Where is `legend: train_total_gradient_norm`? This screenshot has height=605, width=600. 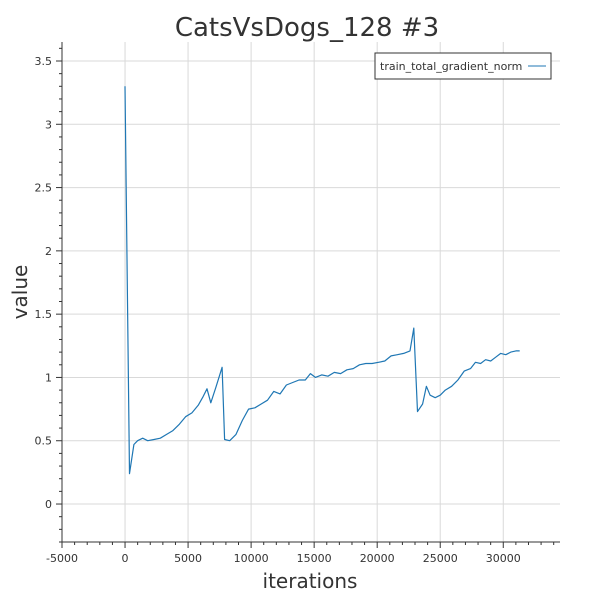
legend: train_total_gradient_norm is located at coordinates (463, 66).